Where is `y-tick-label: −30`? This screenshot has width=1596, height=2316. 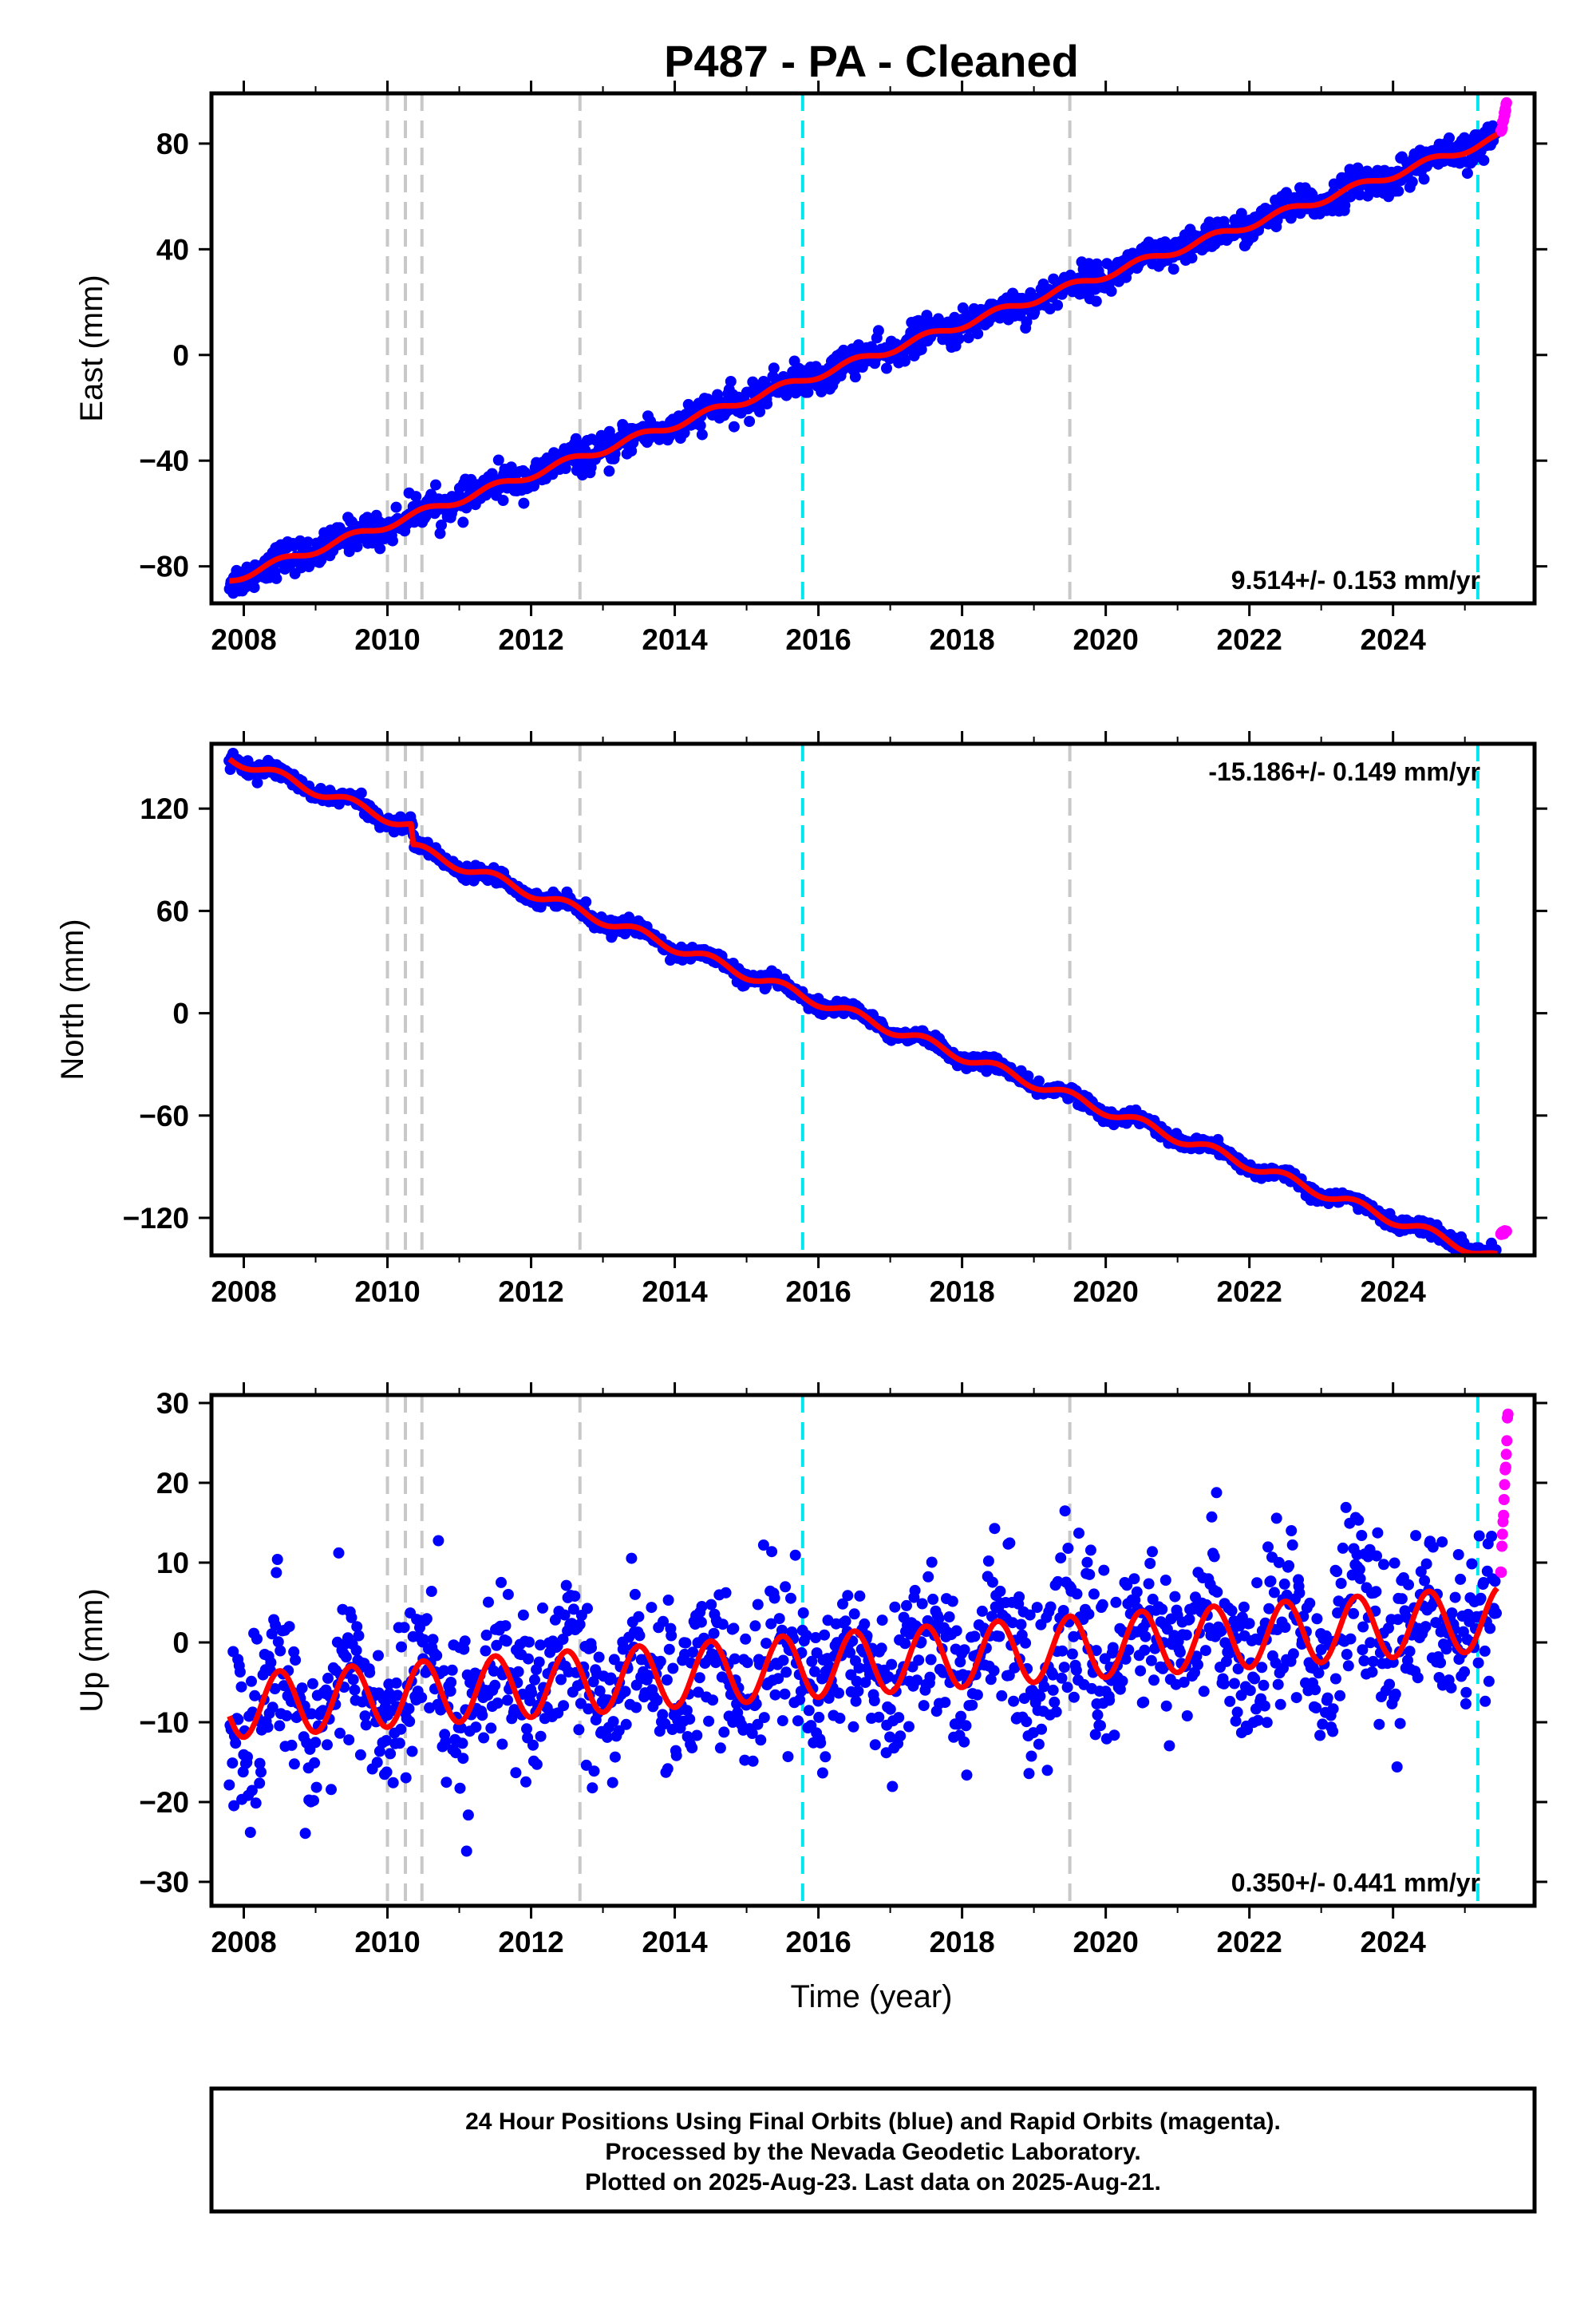 y-tick-label: −30 is located at coordinates (164, 1883).